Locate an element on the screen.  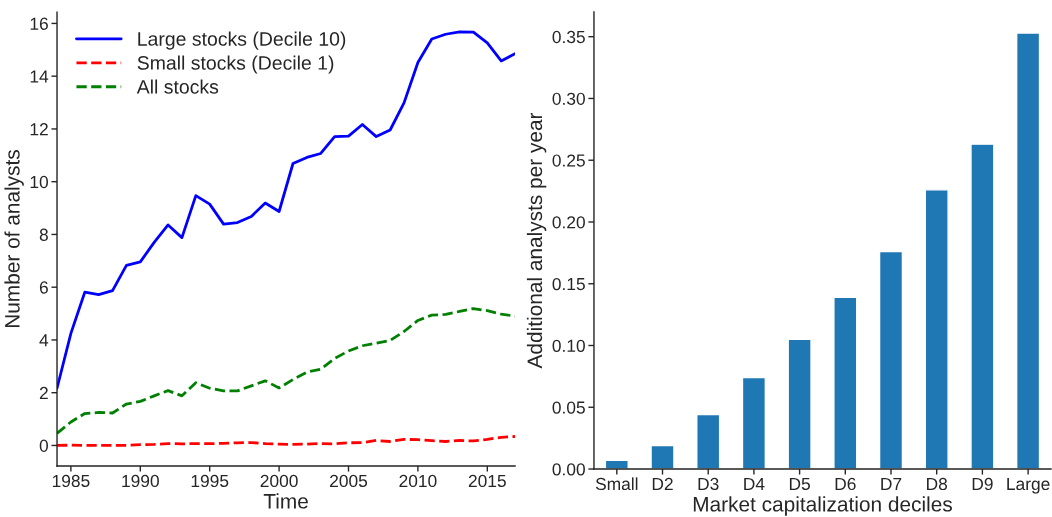
y-tick-label: 10 is located at coordinates (39, 182).